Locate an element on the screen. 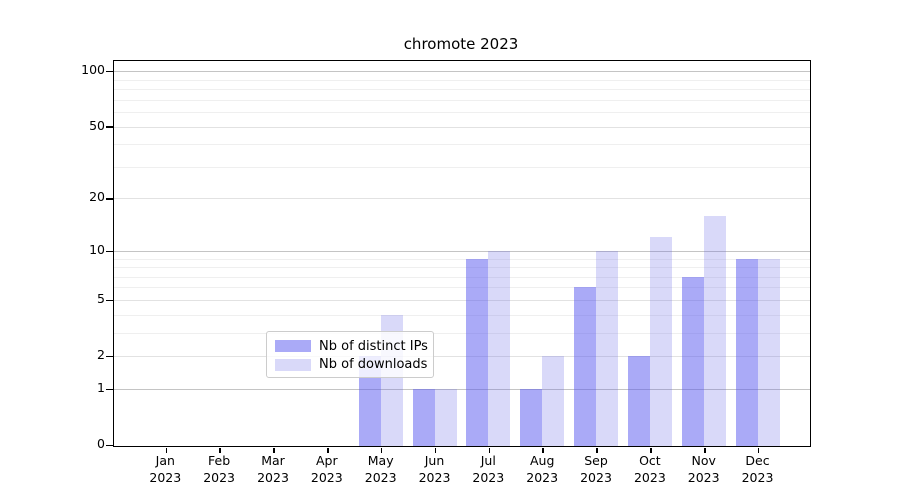  ytick-label-50: 50 is located at coordinates (97, 125).